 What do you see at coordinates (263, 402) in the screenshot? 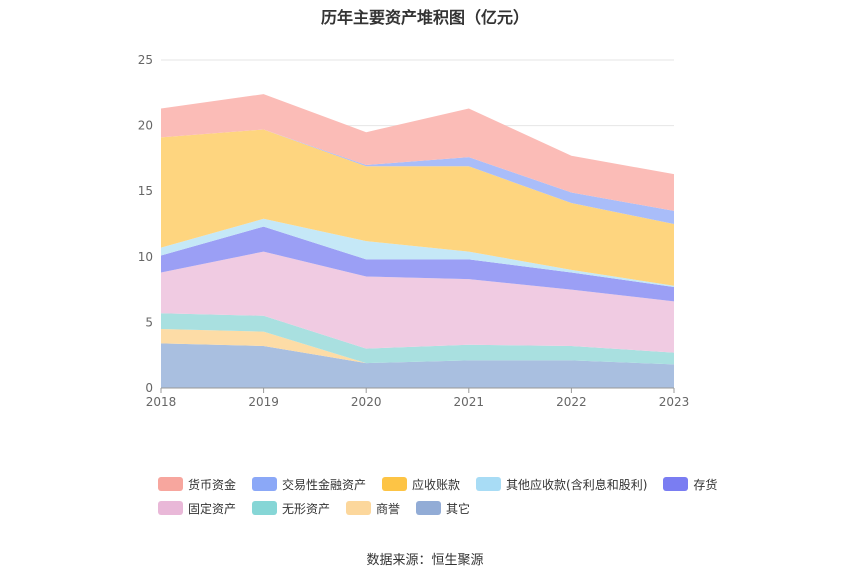
I see `x-tick-label: 2019` at bounding box center [263, 402].